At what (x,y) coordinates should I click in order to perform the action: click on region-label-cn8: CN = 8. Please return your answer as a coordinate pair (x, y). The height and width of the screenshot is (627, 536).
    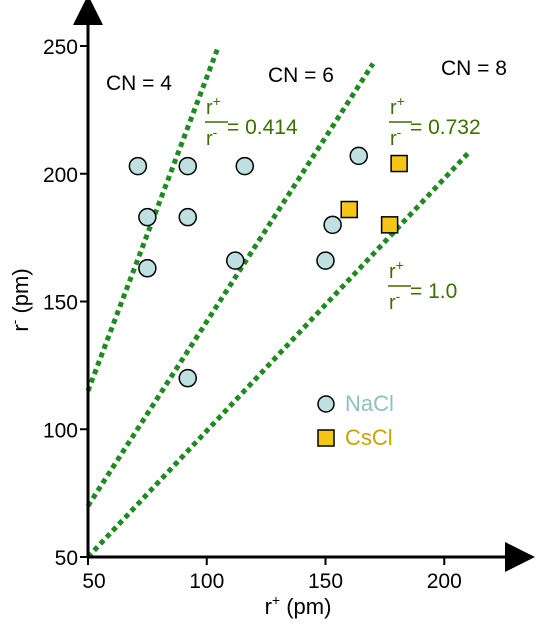
    Looking at the image, I should click on (474, 68).